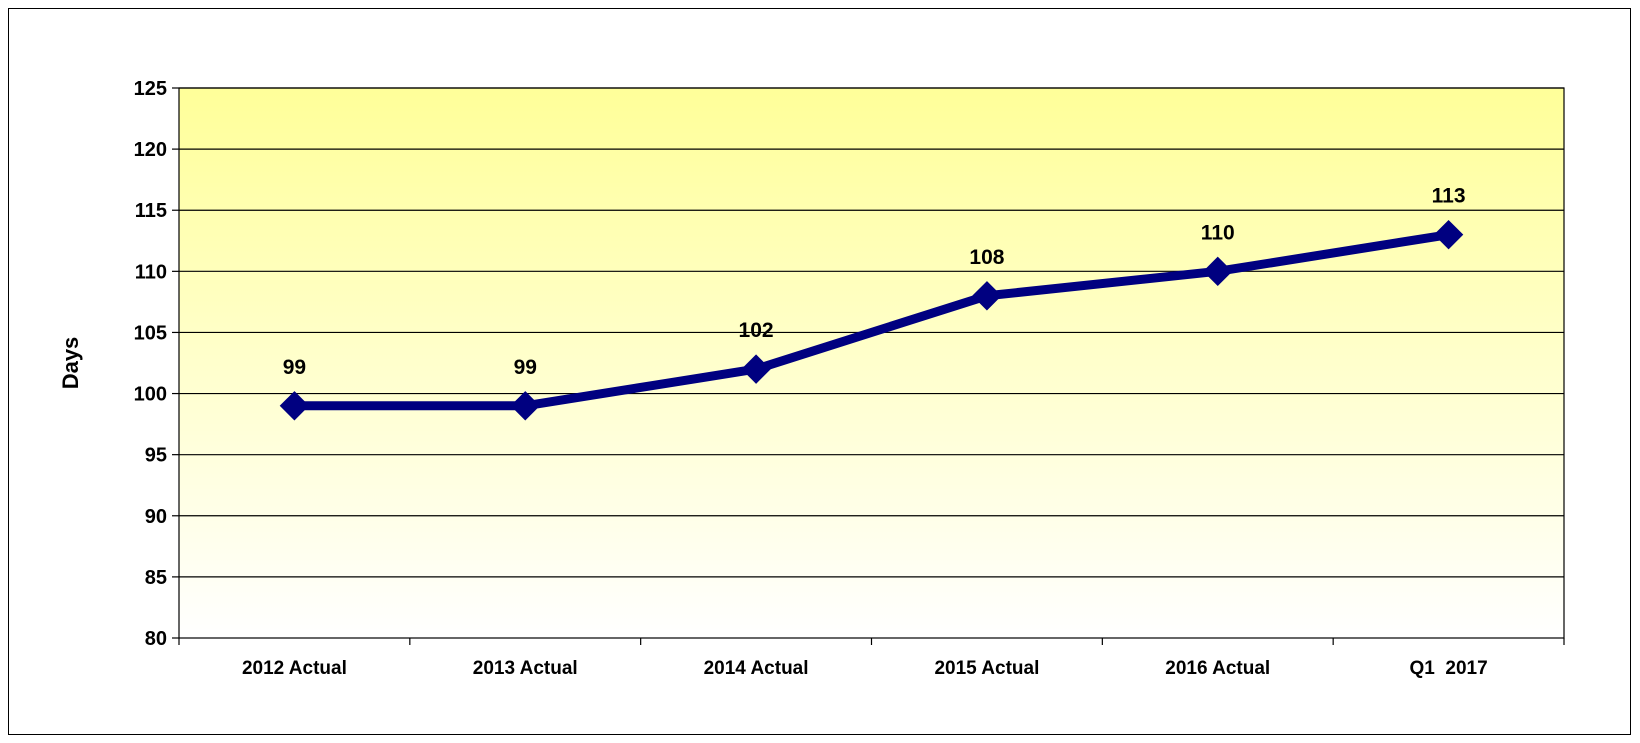 Image resolution: width=1640 pixels, height=743 pixels. What do you see at coordinates (70, 363) in the screenshot?
I see `y-axis-title: Days` at bounding box center [70, 363].